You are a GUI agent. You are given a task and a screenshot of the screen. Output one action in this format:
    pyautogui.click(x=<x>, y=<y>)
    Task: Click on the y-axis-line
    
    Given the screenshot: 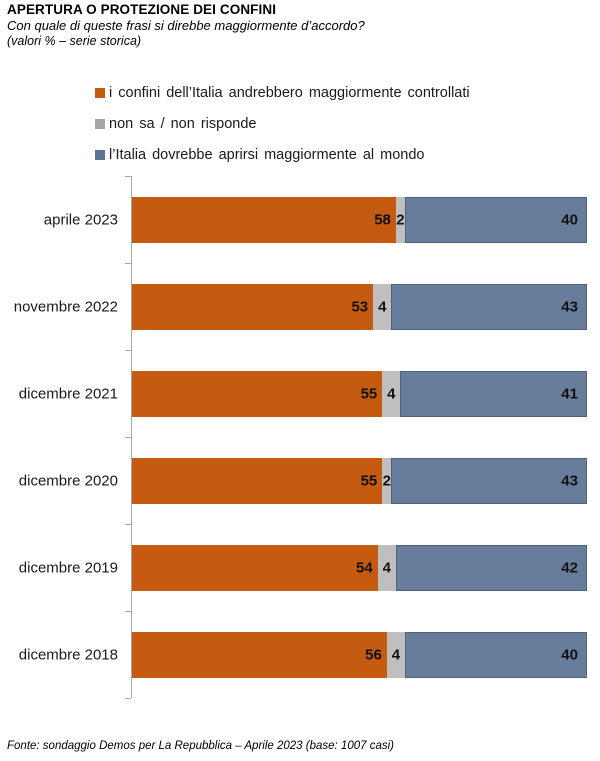 What is the action you would take?
    pyautogui.click(x=131, y=437)
    